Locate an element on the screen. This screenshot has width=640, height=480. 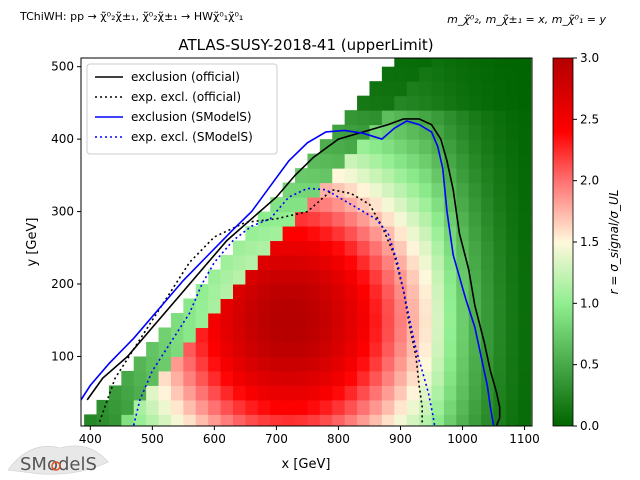
x-tick-label: 900 is located at coordinates (400, 439).